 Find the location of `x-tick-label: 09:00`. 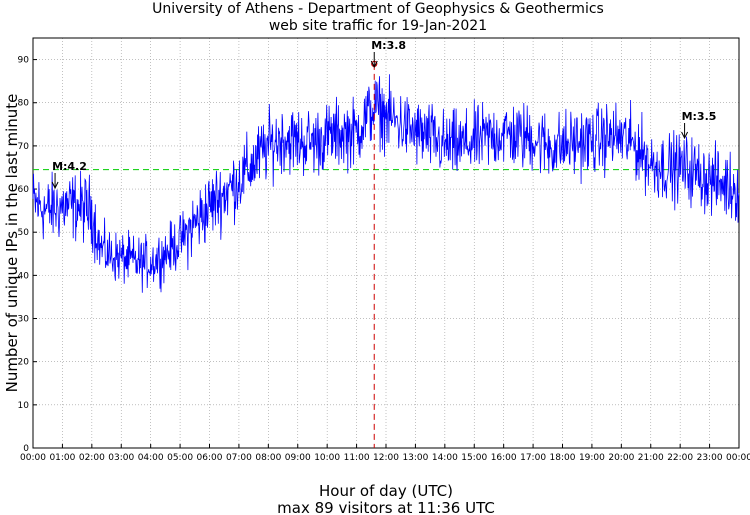

x-tick-label: 09:00 is located at coordinates (298, 458).